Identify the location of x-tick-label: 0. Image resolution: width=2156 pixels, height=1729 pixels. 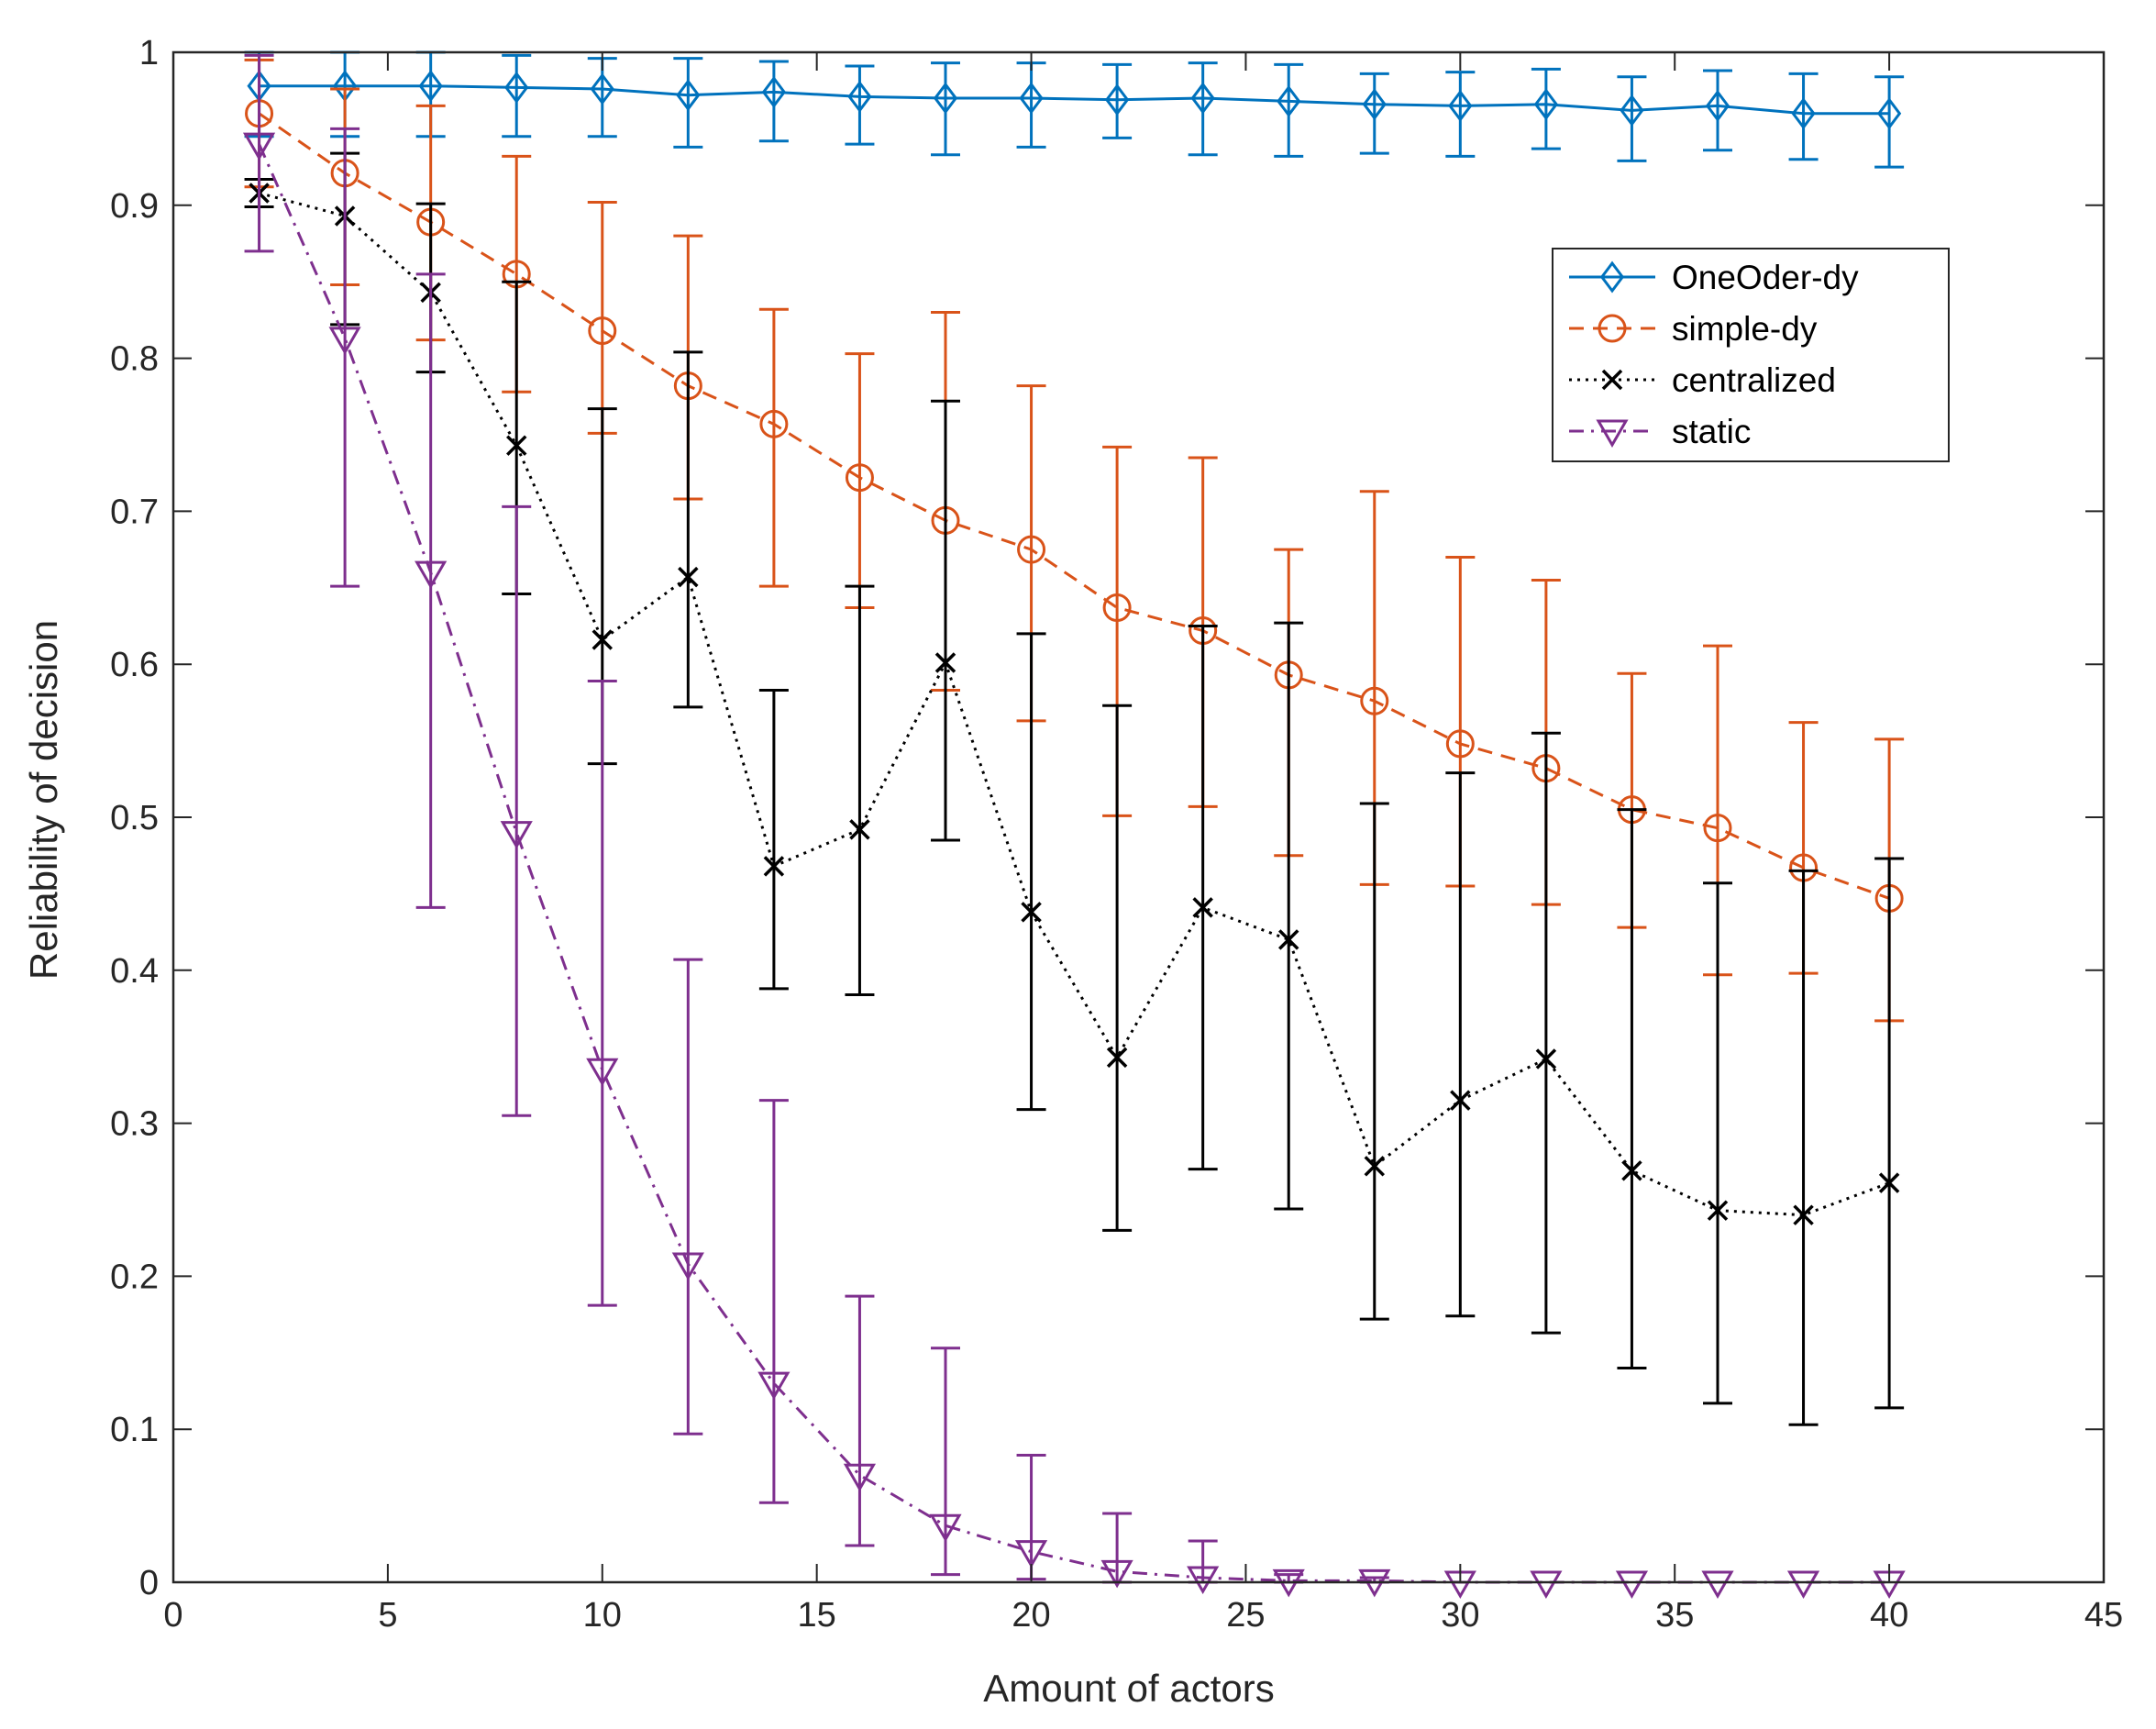
(173, 1615).